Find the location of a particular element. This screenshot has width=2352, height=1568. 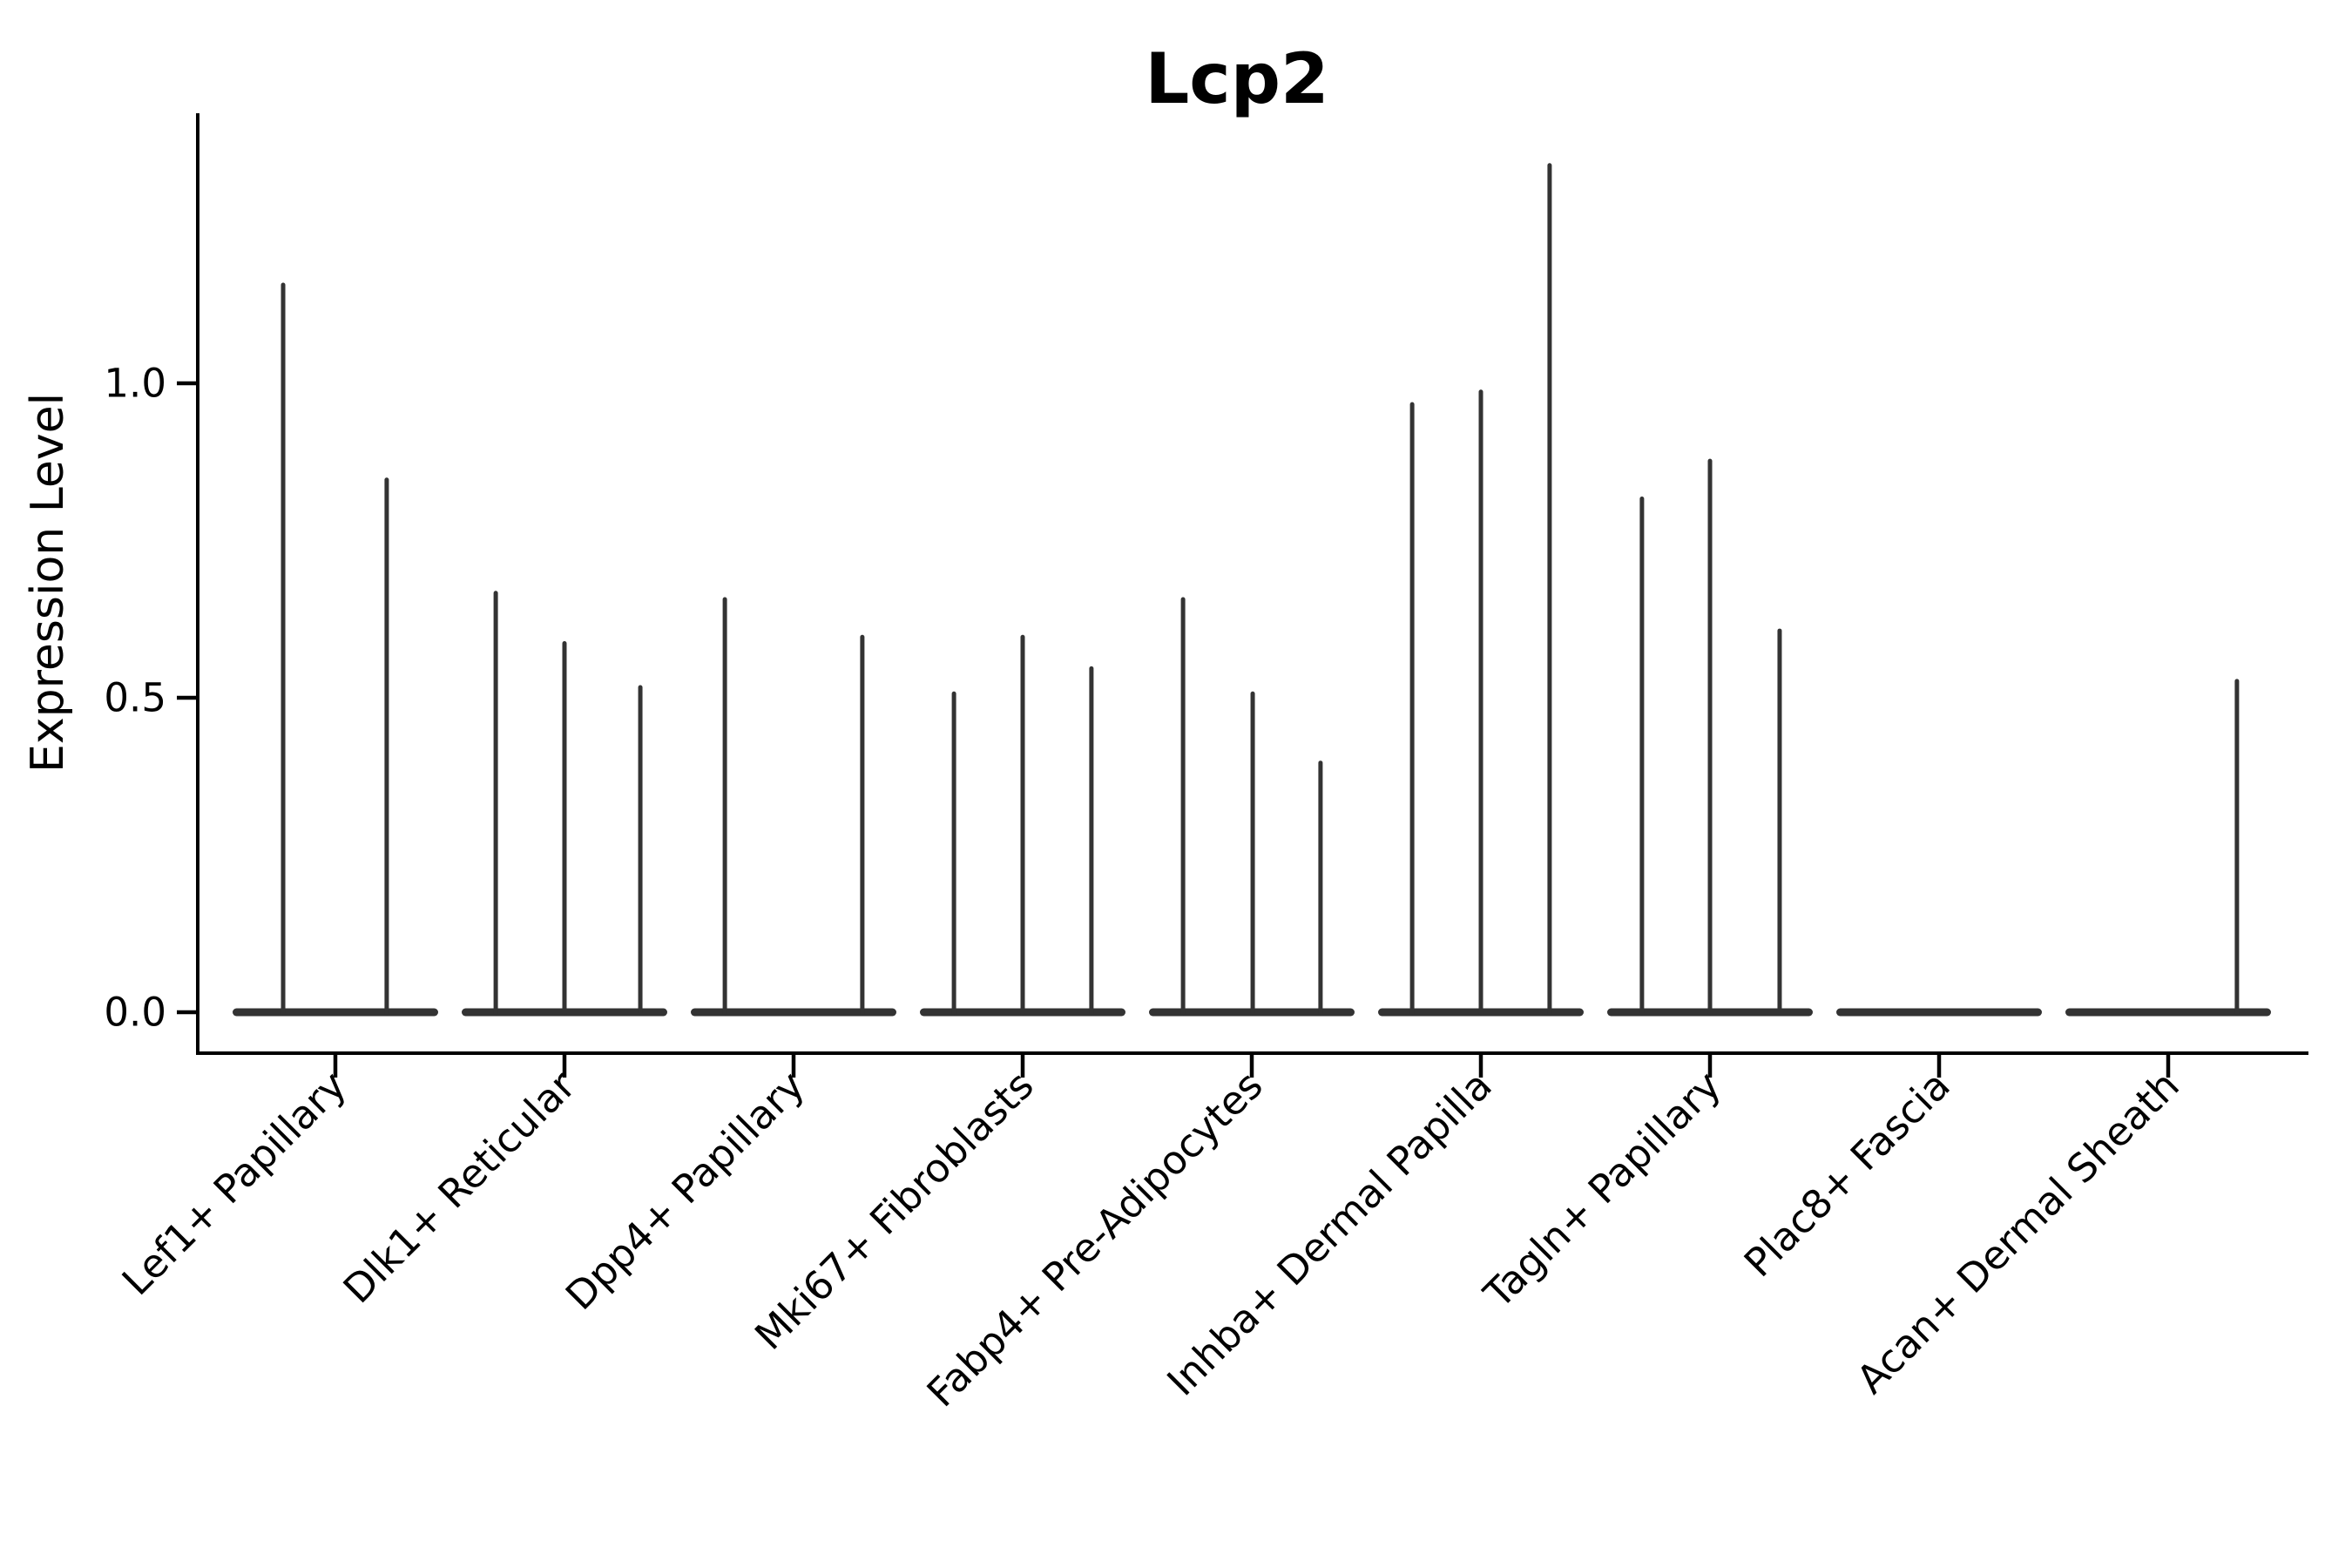

y-tick-label: 1.0 is located at coordinates (135, 383).